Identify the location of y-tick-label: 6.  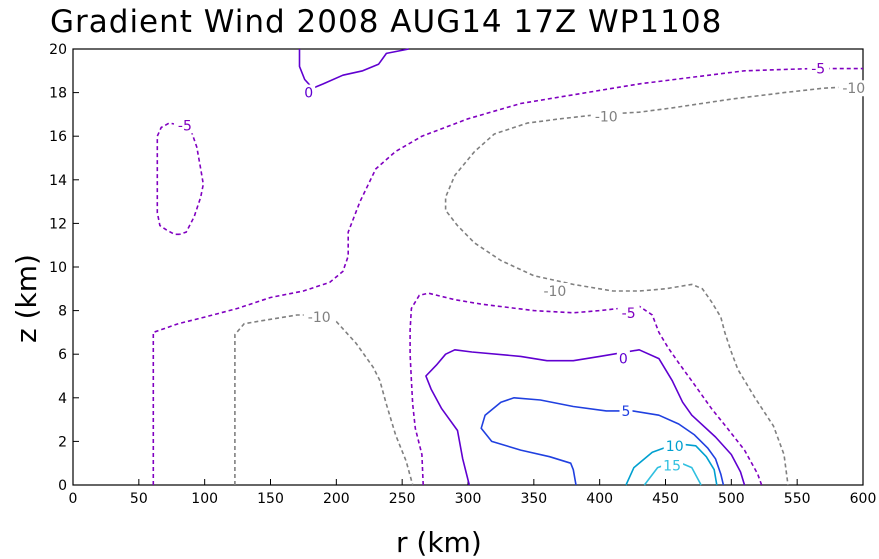
(62, 355).